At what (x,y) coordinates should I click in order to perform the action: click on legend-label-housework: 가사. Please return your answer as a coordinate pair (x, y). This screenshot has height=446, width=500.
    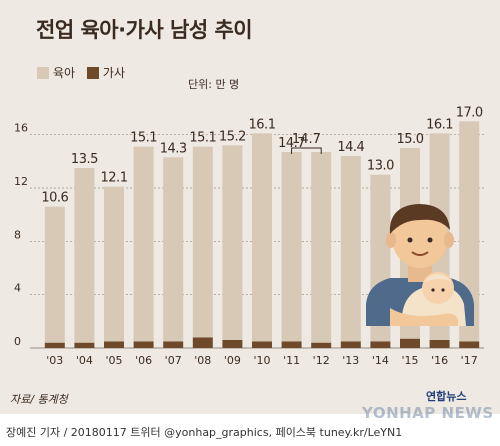
    Looking at the image, I should click on (114, 73).